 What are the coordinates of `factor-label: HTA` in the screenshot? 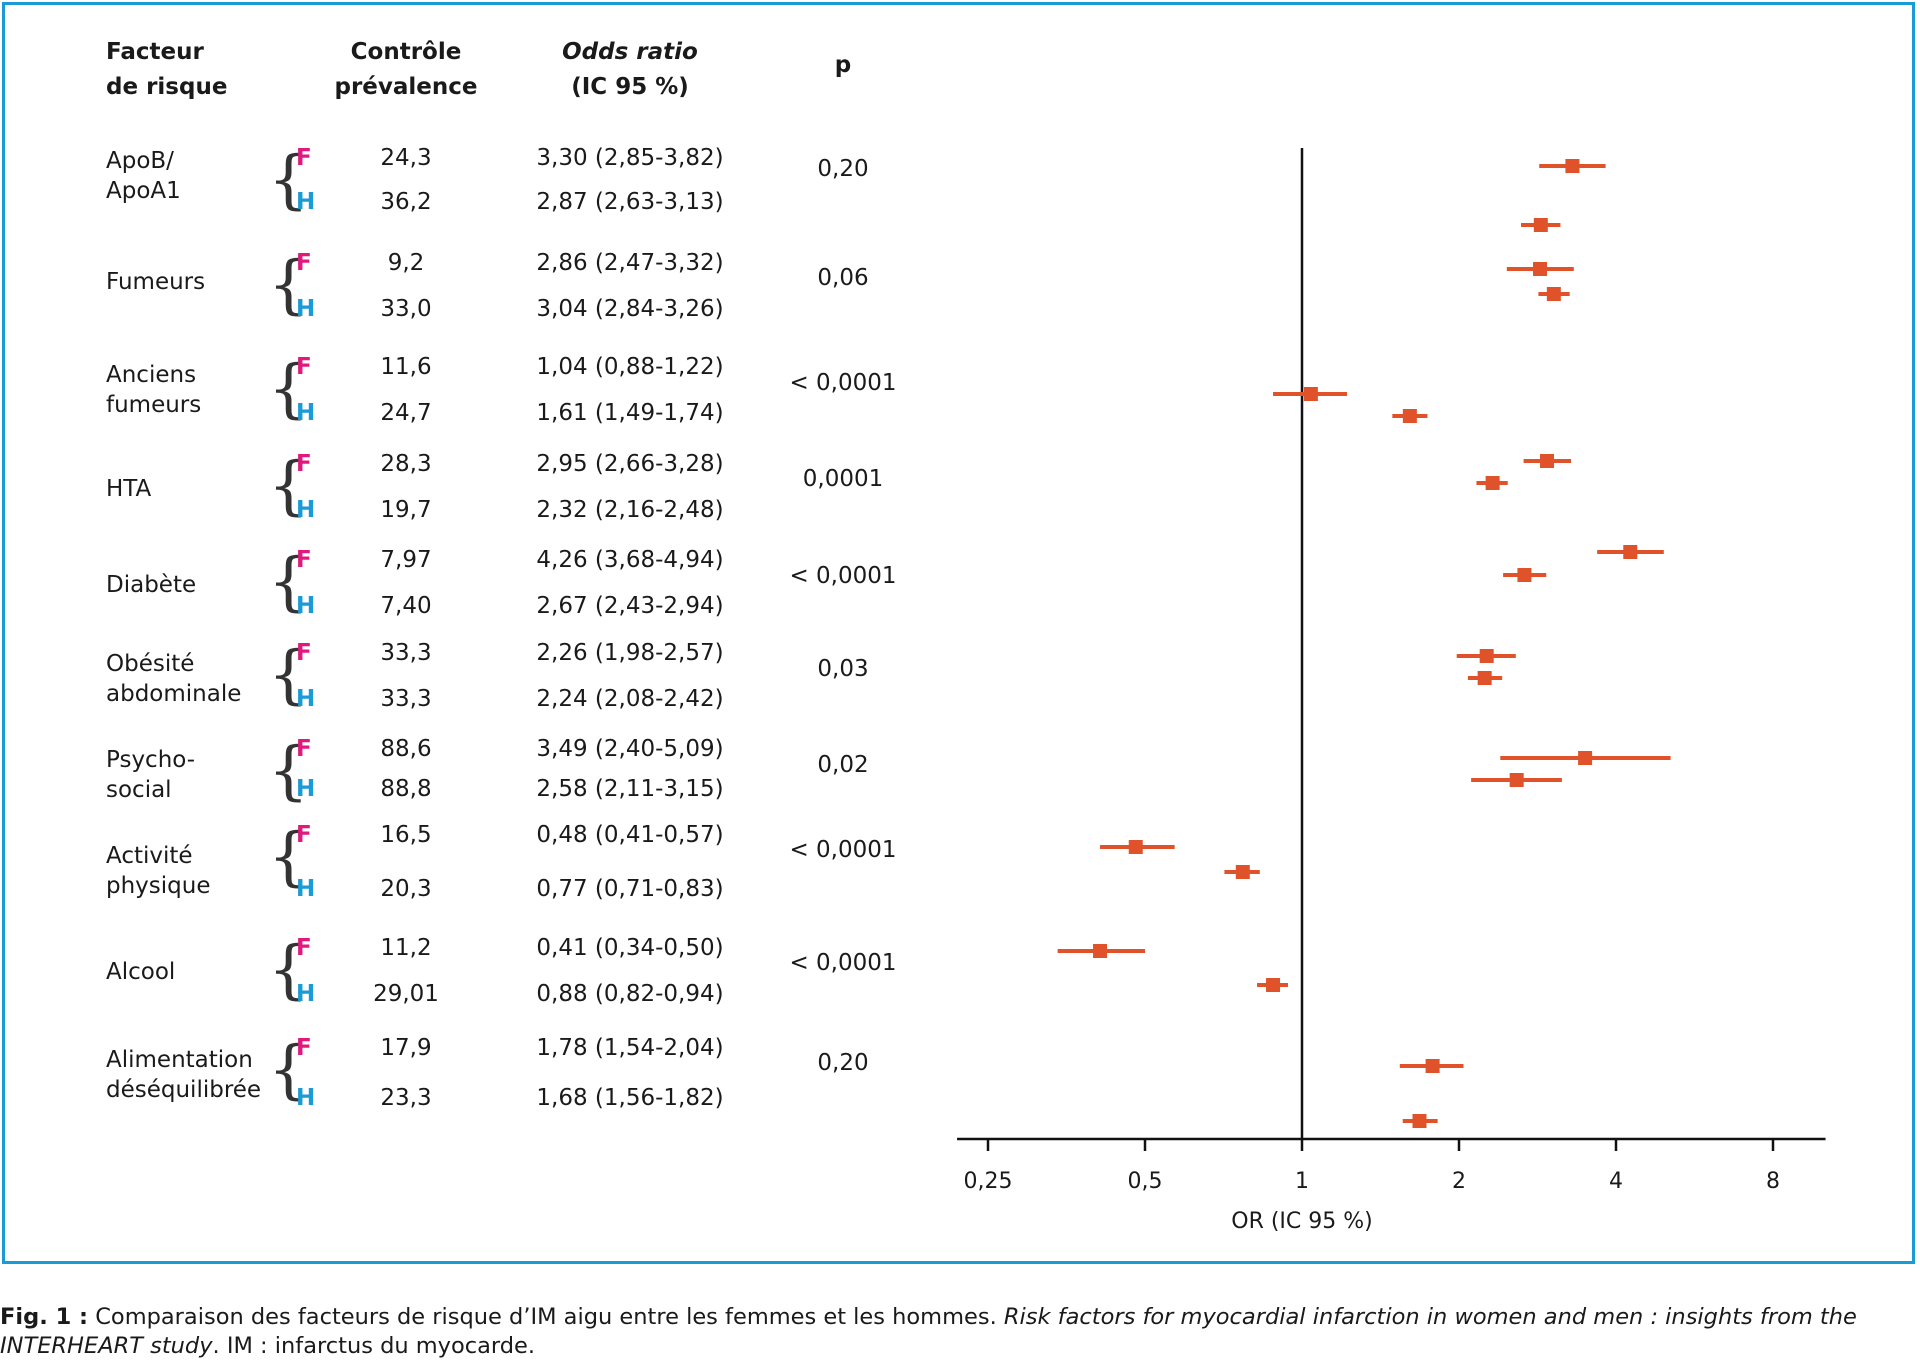 It's located at (128, 489).